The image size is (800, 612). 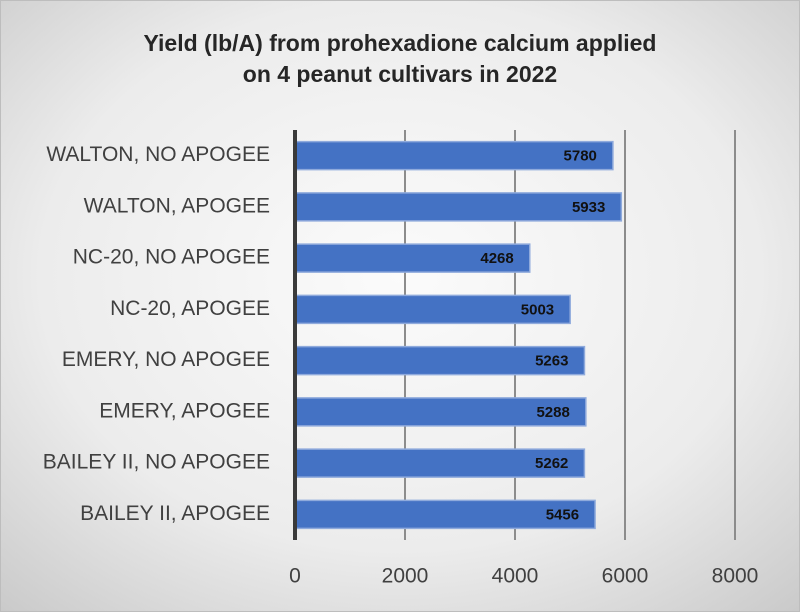 What do you see at coordinates (175, 513) in the screenshot?
I see `y-tick-label: BAILEY II, APOGEE` at bounding box center [175, 513].